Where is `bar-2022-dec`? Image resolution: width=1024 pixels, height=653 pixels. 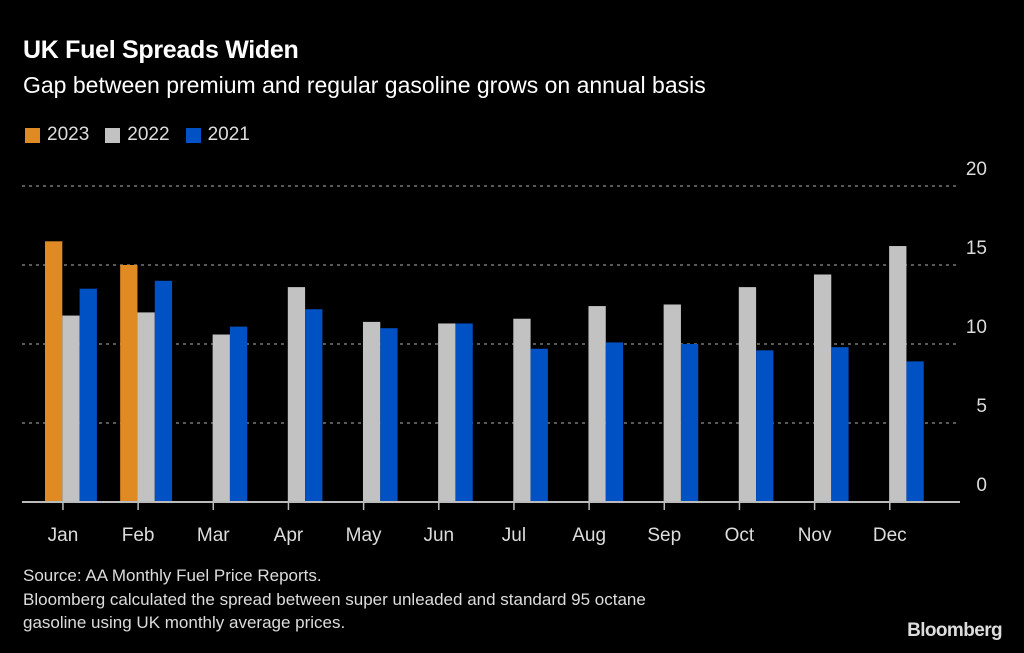
bar-2022-dec is located at coordinates (898, 374).